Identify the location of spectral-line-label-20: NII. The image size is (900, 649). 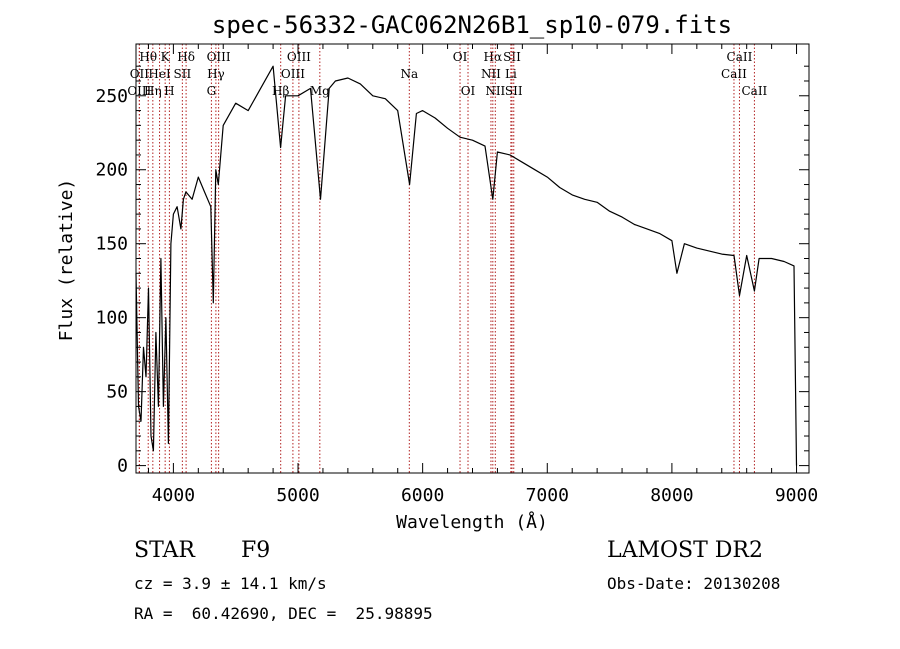
(491, 74).